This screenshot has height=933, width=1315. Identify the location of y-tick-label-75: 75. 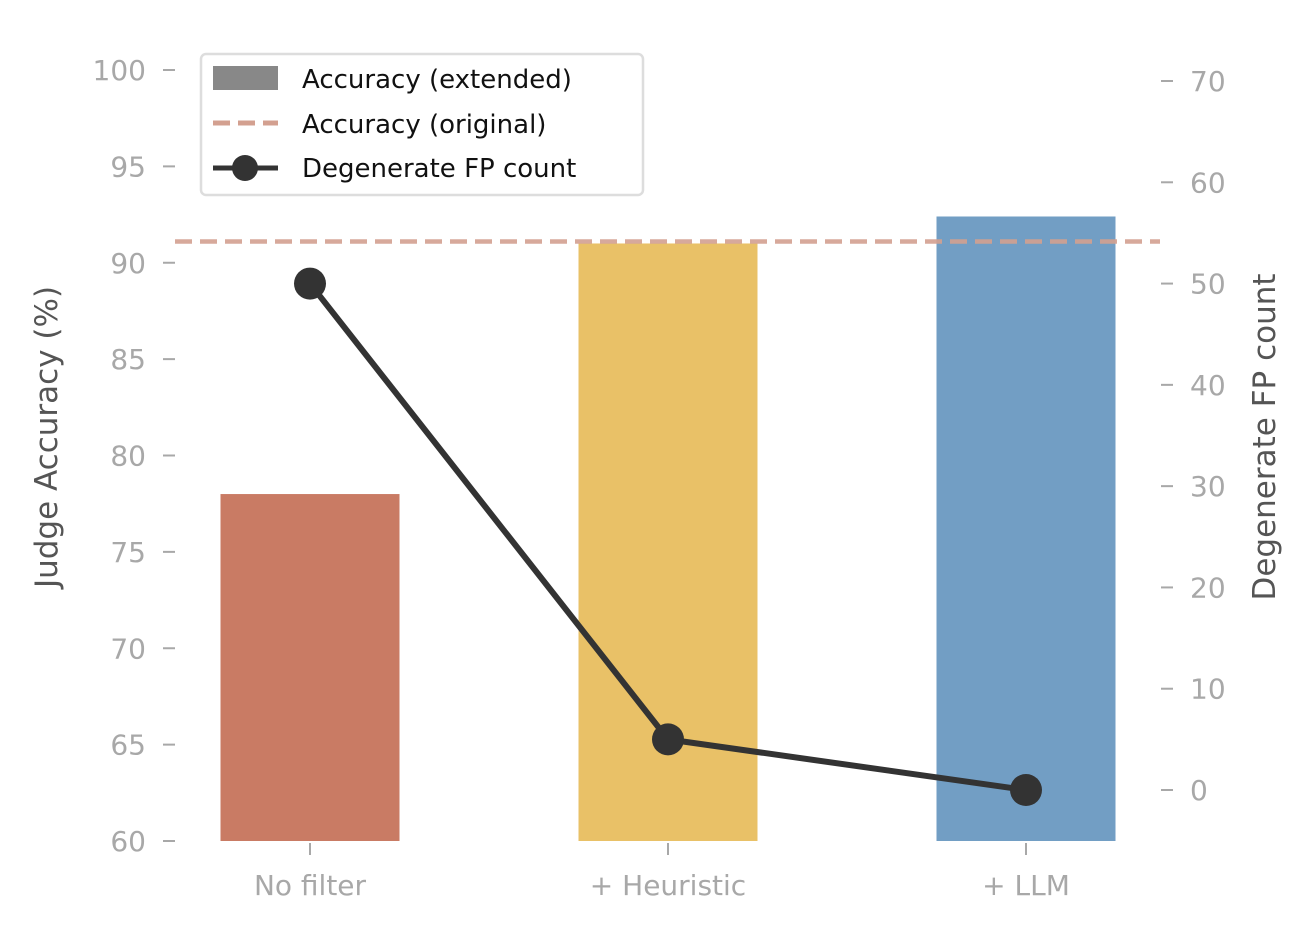
(128, 552).